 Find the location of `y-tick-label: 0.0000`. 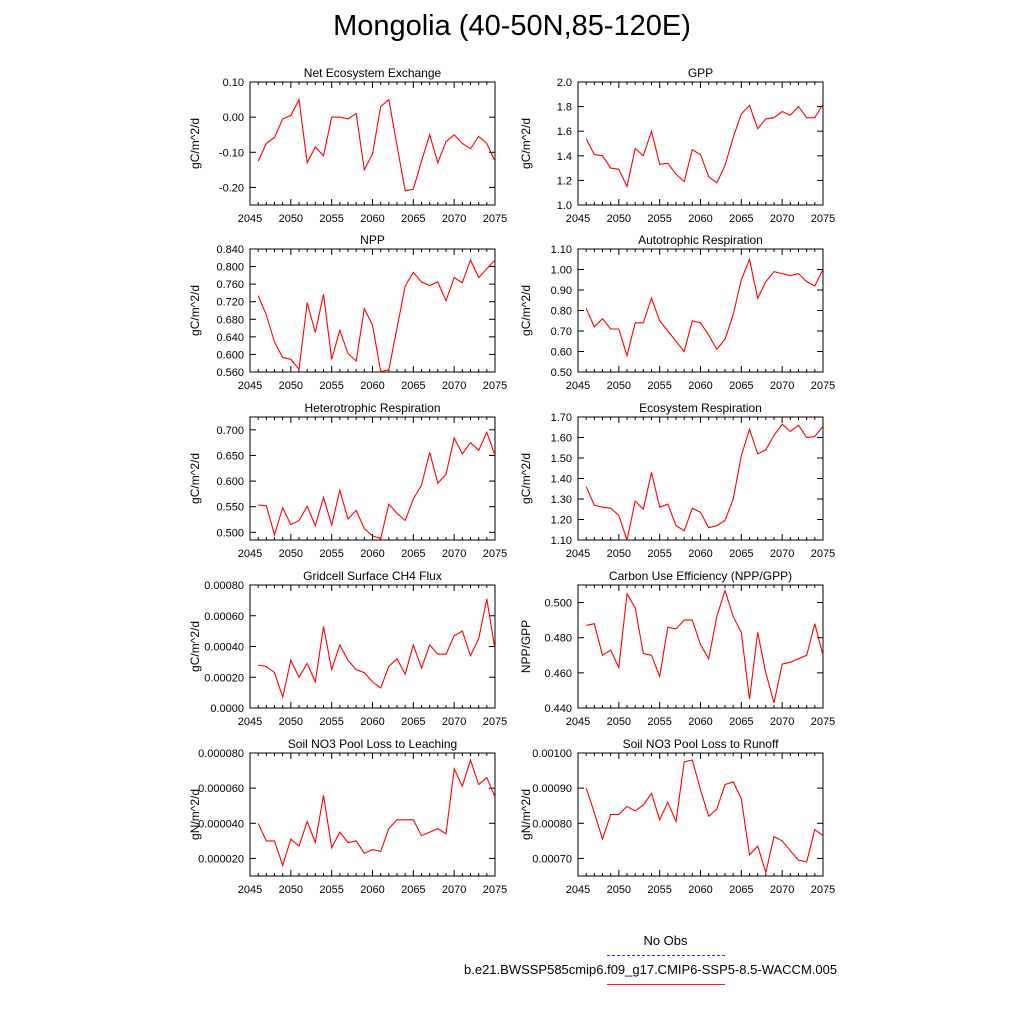

y-tick-label: 0.0000 is located at coordinates (227, 709).